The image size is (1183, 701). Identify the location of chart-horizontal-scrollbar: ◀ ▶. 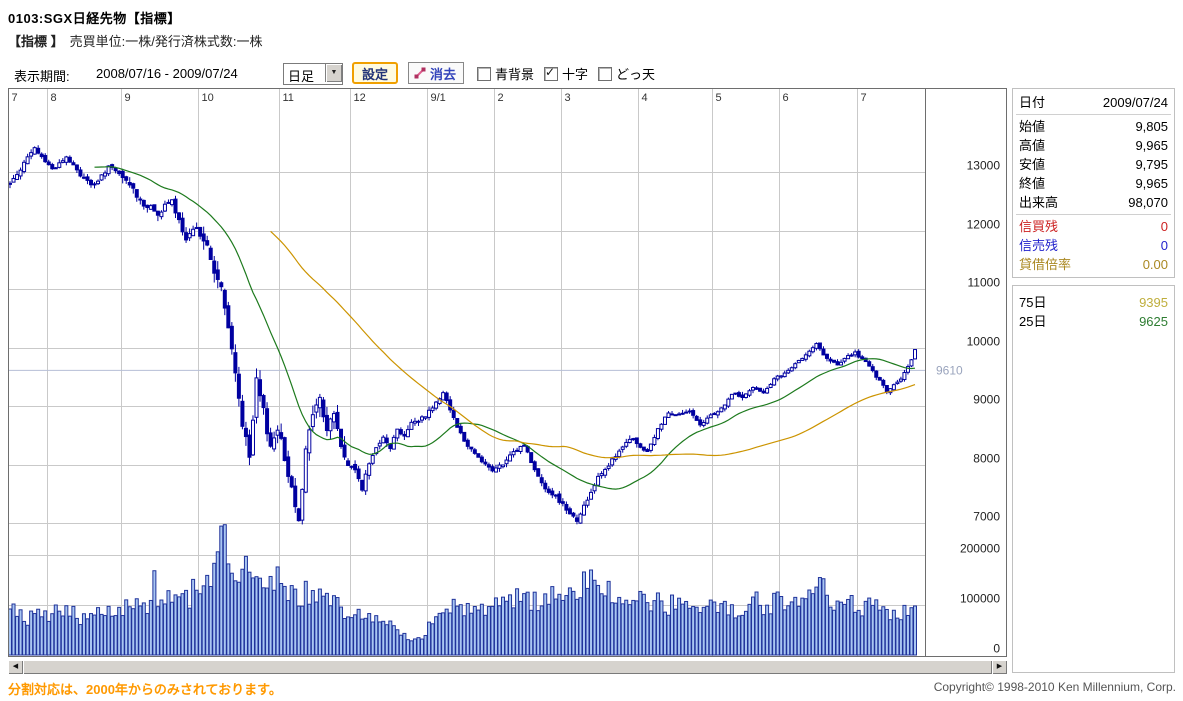
(507, 667).